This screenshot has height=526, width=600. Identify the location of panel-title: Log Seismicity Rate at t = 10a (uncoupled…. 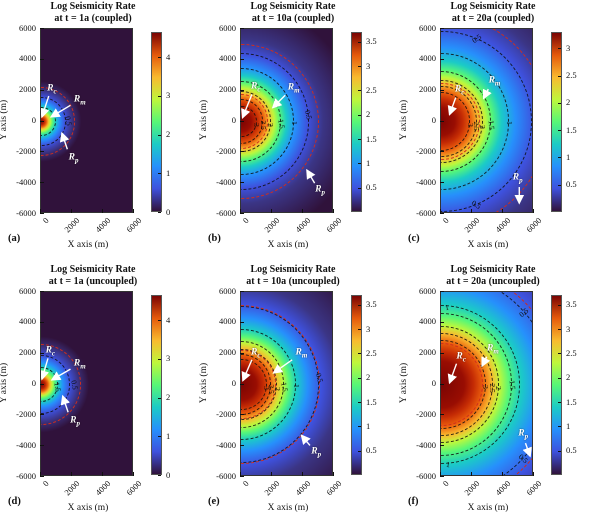
(293, 276).